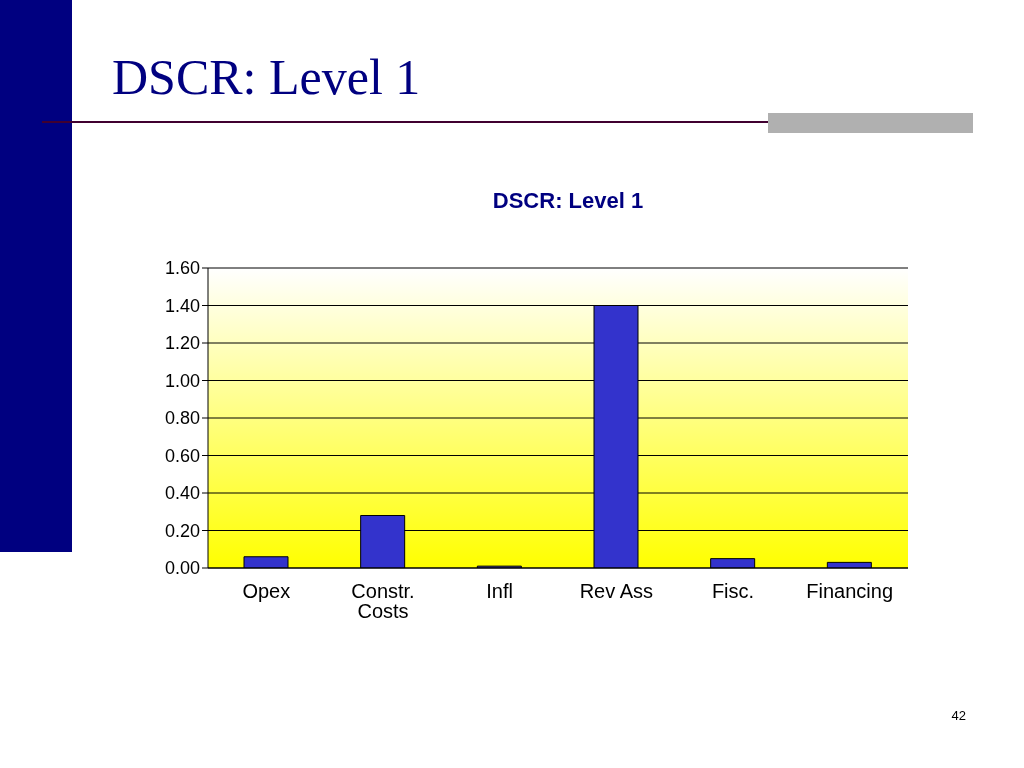  What do you see at coordinates (850, 591) in the screenshot?
I see `x-tick-label: Financing` at bounding box center [850, 591].